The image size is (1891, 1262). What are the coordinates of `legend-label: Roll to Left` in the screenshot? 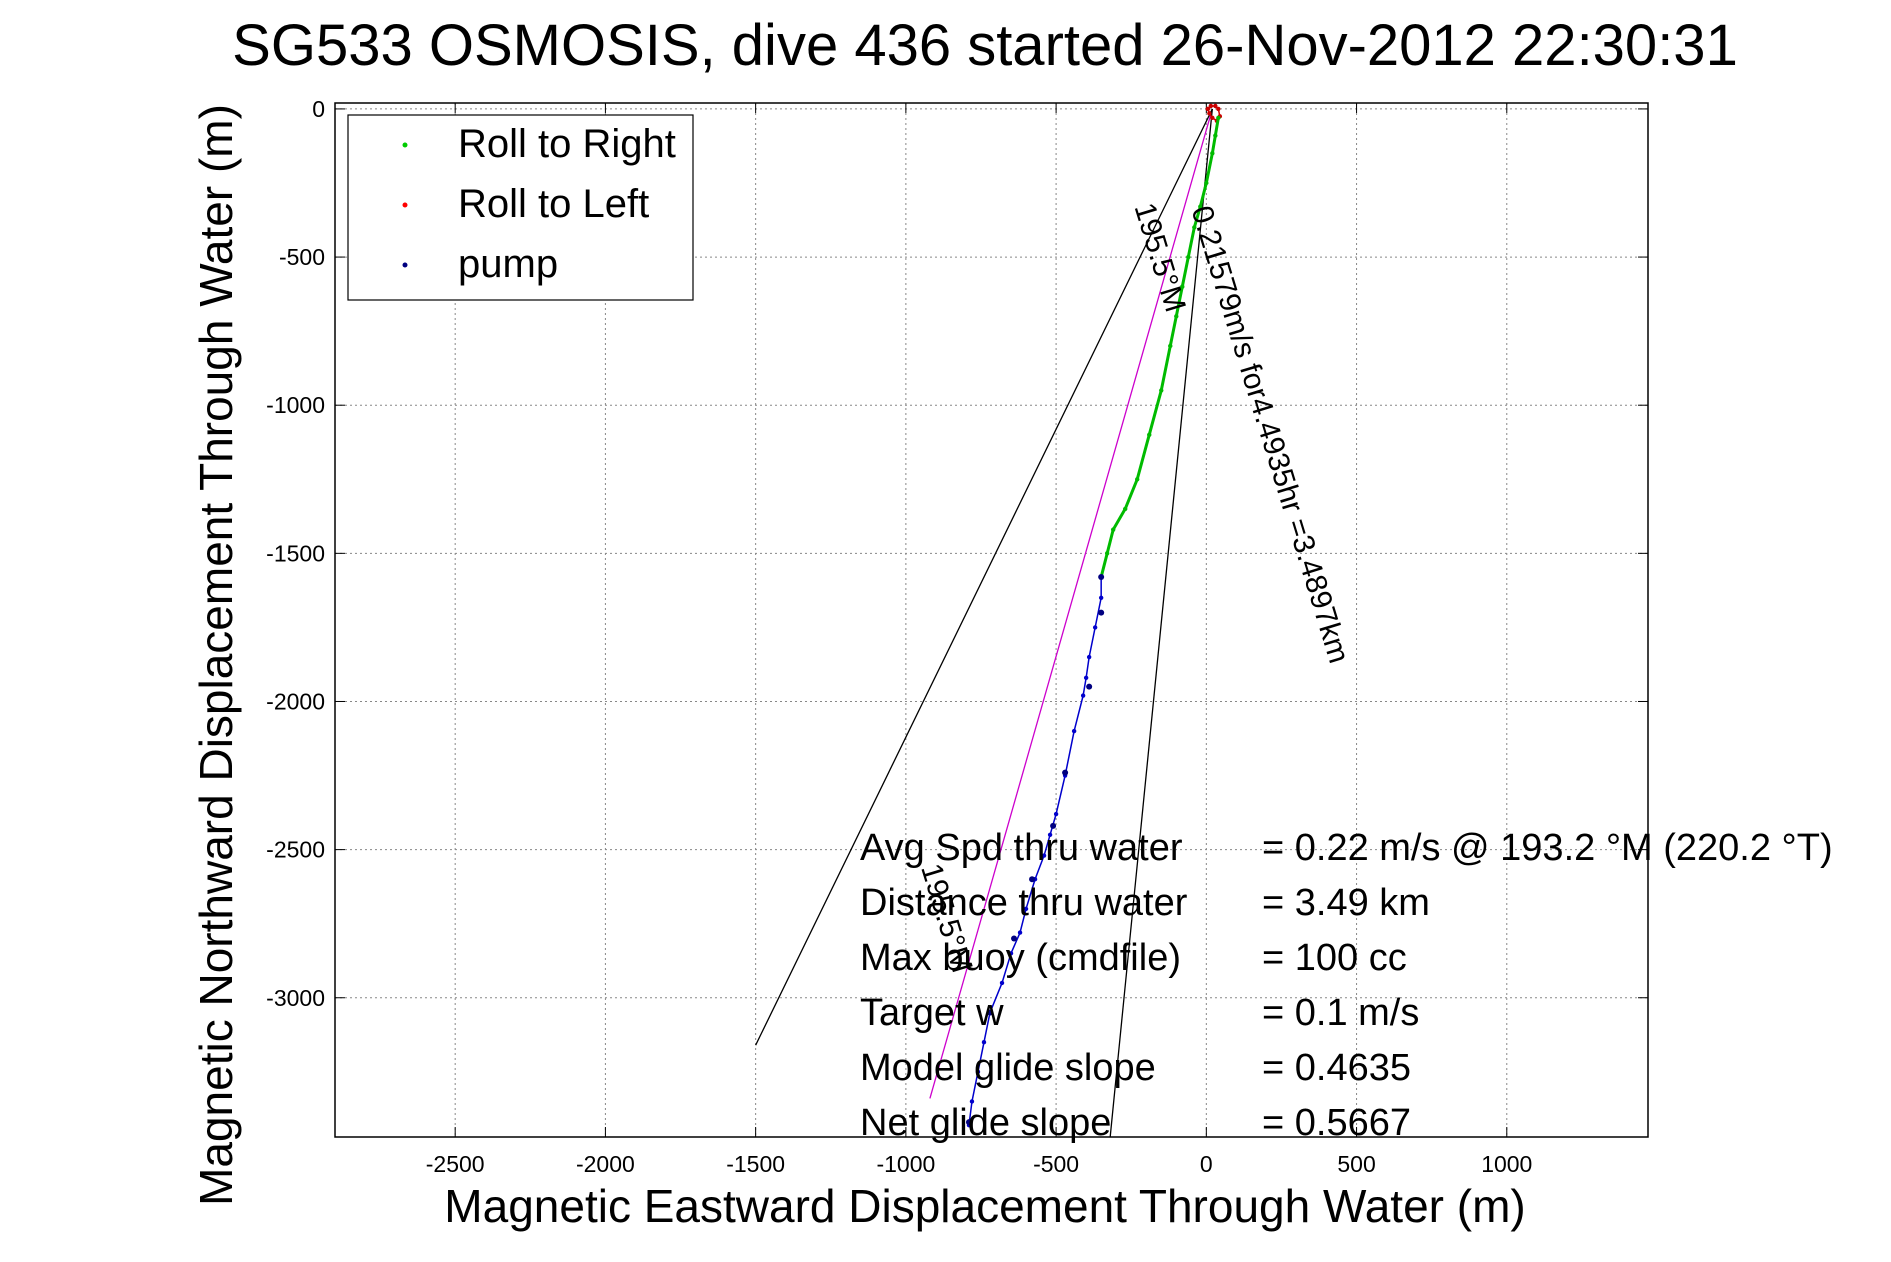 It's located at (553, 204).